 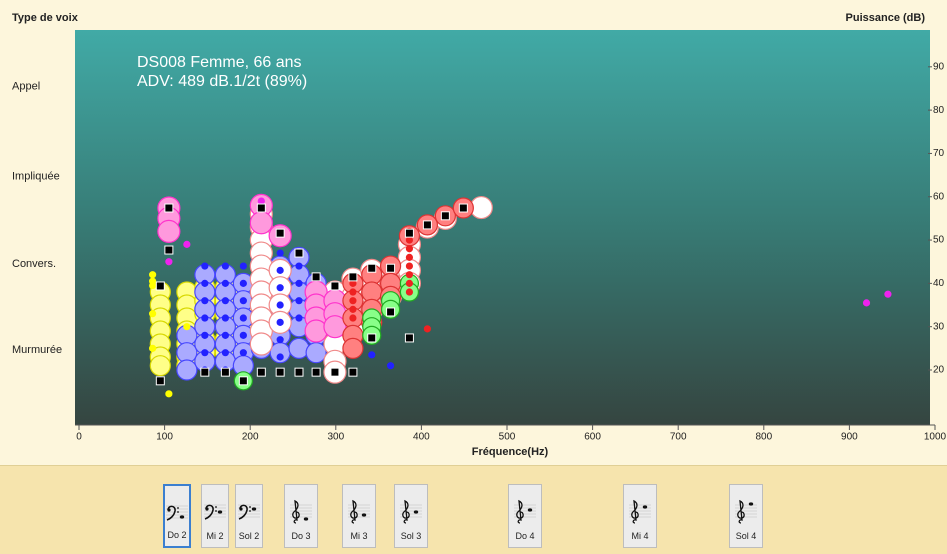 What do you see at coordinates (939, 370) in the screenshot?
I see `y-tick-label: 20` at bounding box center [939, 370].